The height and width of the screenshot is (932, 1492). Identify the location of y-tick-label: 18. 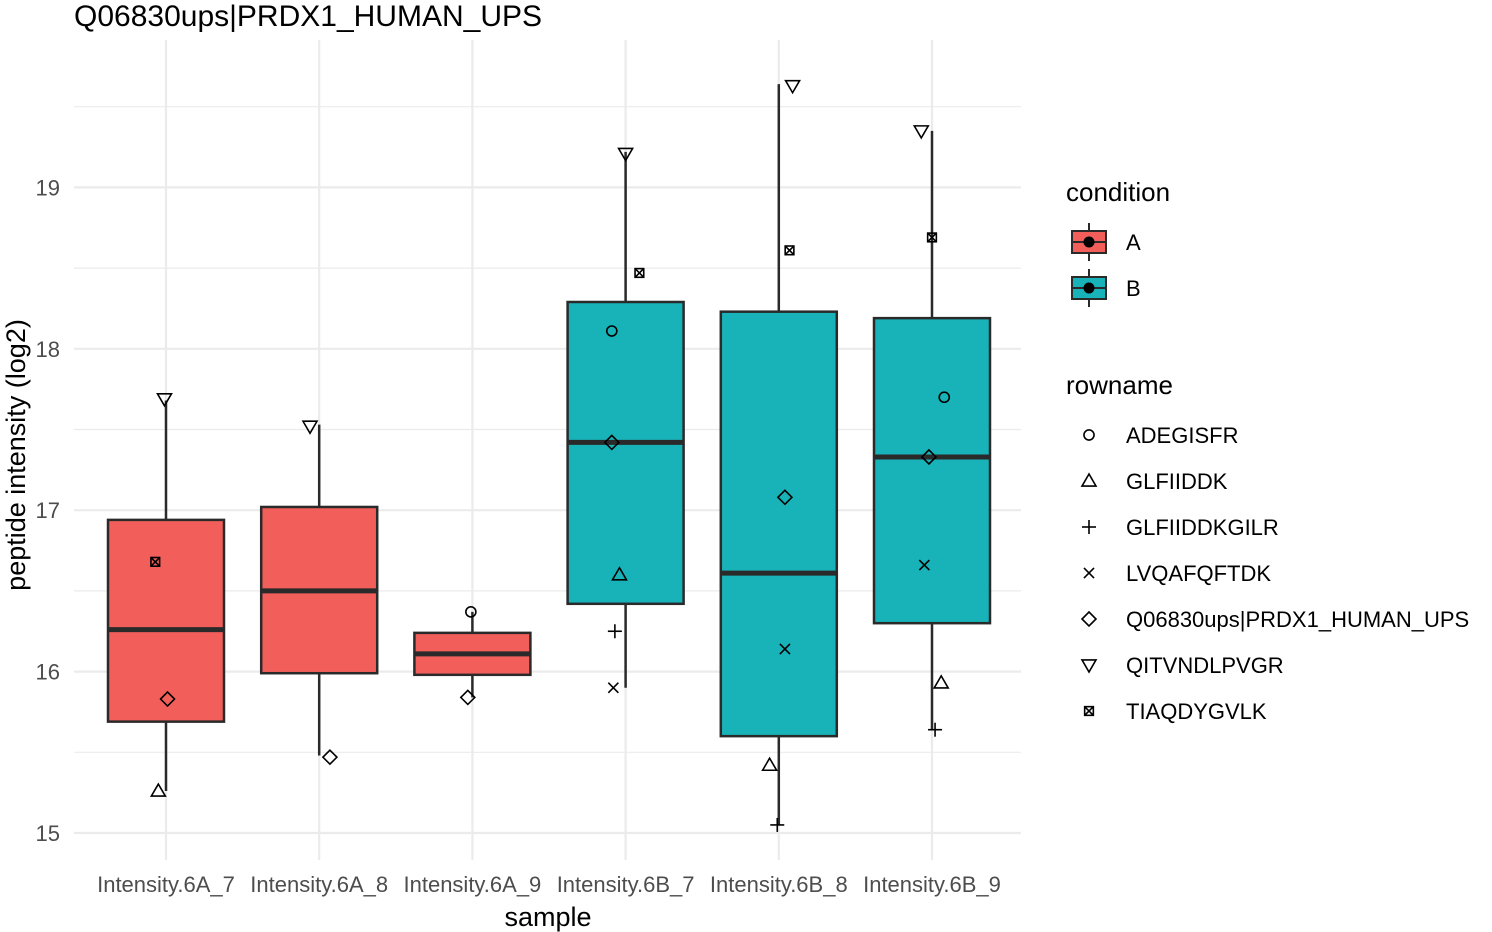
(48, 349).